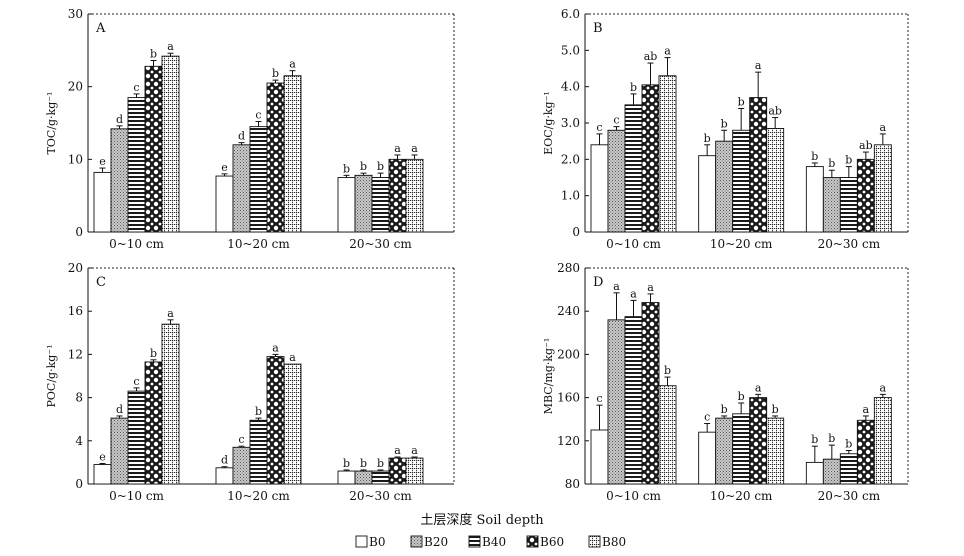 The height and width of the screenshot is (556, 964). Describe the element at coordinates (79, 232) in the screenshot. I see `y-tick-label: 0` at that location.